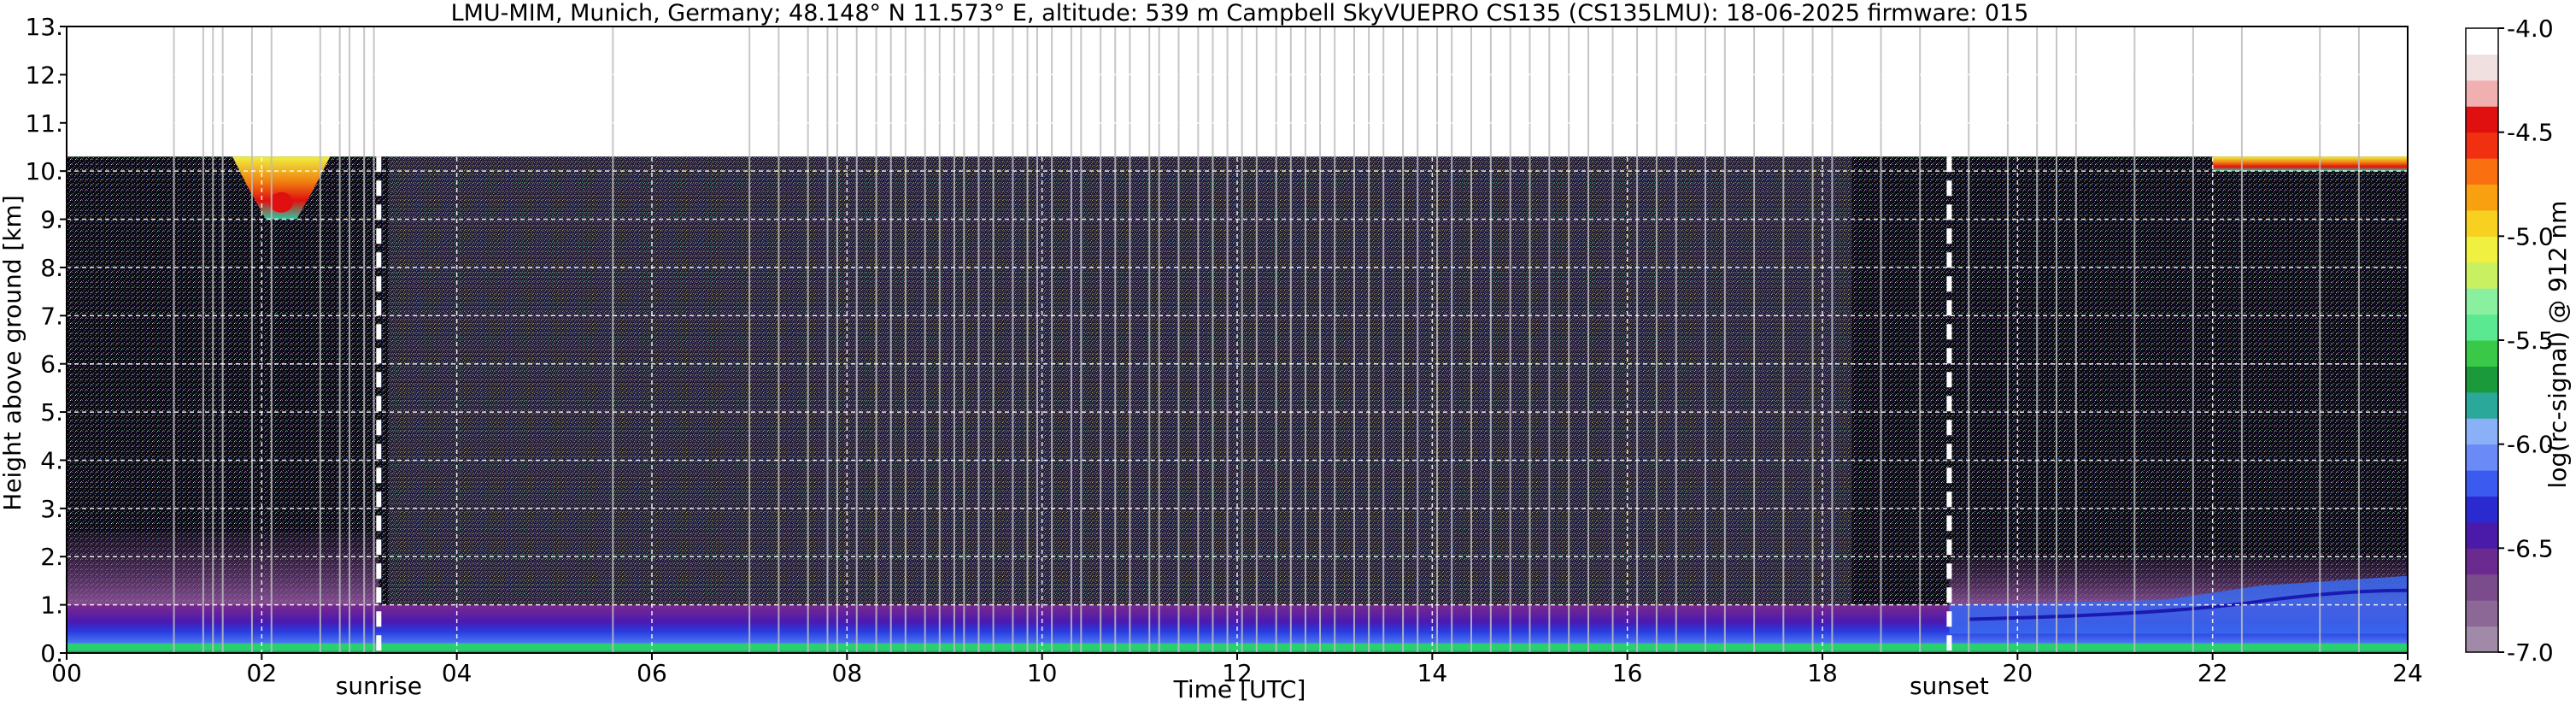 The width and height of the screenshot is (2576, 706). I want to click on x-axis-label: Time [UTC], so click(1239, 689).